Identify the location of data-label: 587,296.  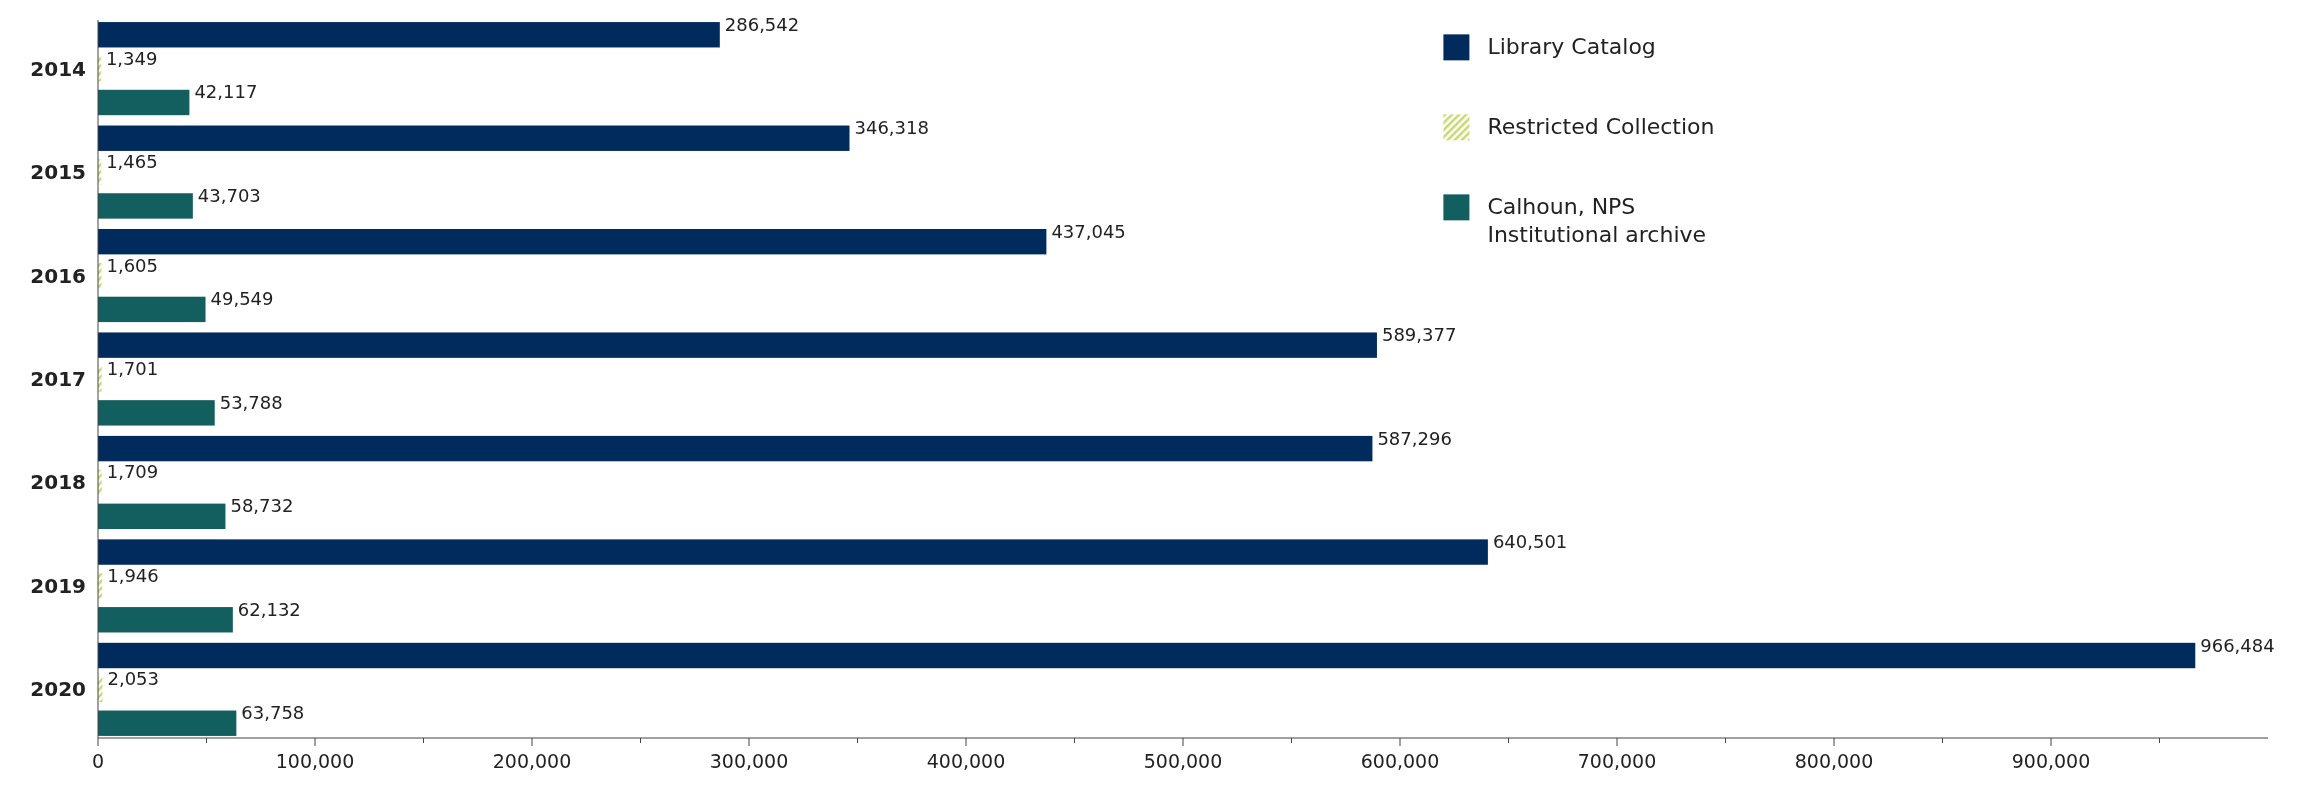
(1414, 438).